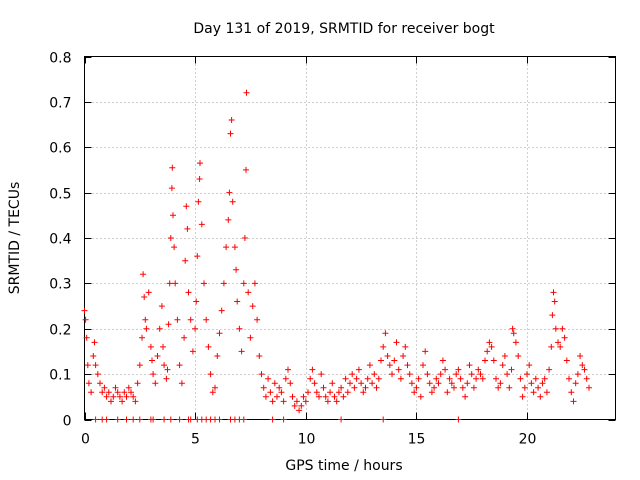 Image resolution: width=640 pixels, height=480 pixels. Describe the element at coordinates (85, 440) in the screenshot. I see `x-tick-label: 0` at that location.